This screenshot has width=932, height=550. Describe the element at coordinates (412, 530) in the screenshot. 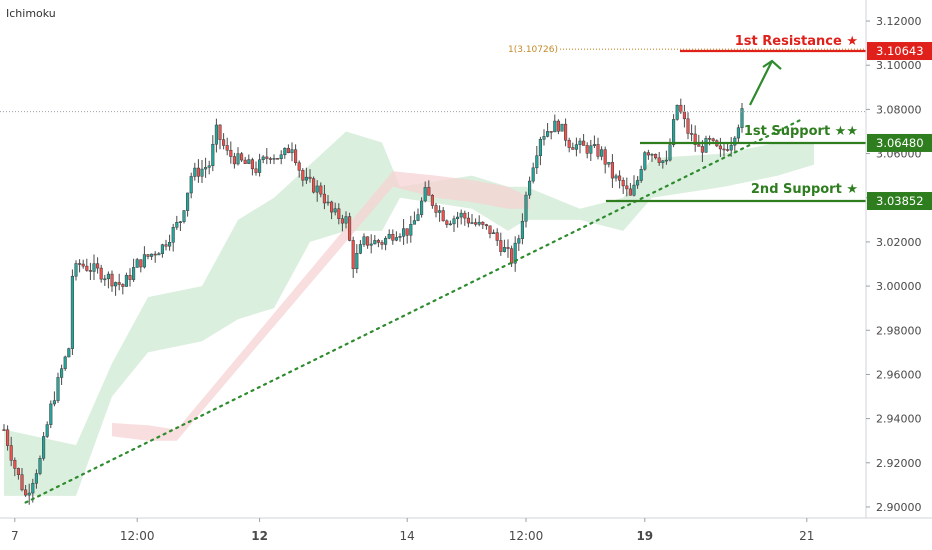

I see `time-axis: 7 12:00 12 14 12:00 19 21` at that location.